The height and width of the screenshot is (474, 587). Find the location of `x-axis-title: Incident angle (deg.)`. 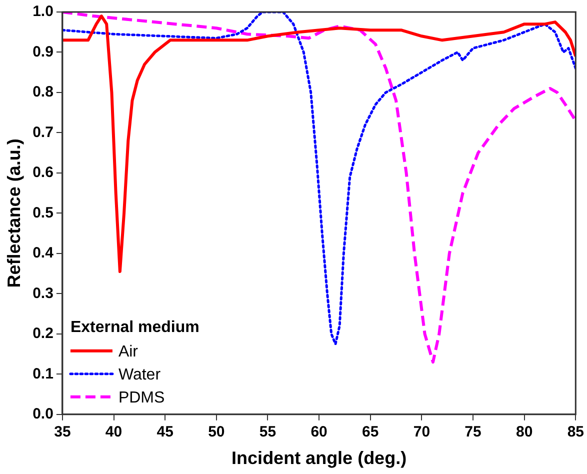

x-axis-title: Incident angle (deg.) is located at coordinates (319, 458).